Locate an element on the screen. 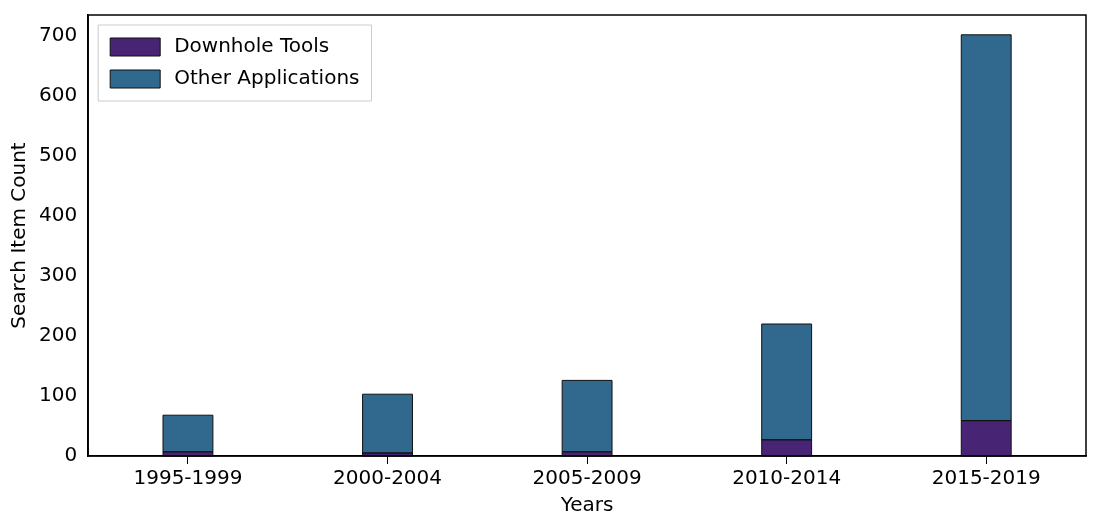 Image resolution: width=1094 pixels, height=520 pixels. x-tick-label: 1995-1999 is located at coordinates (188, 477).